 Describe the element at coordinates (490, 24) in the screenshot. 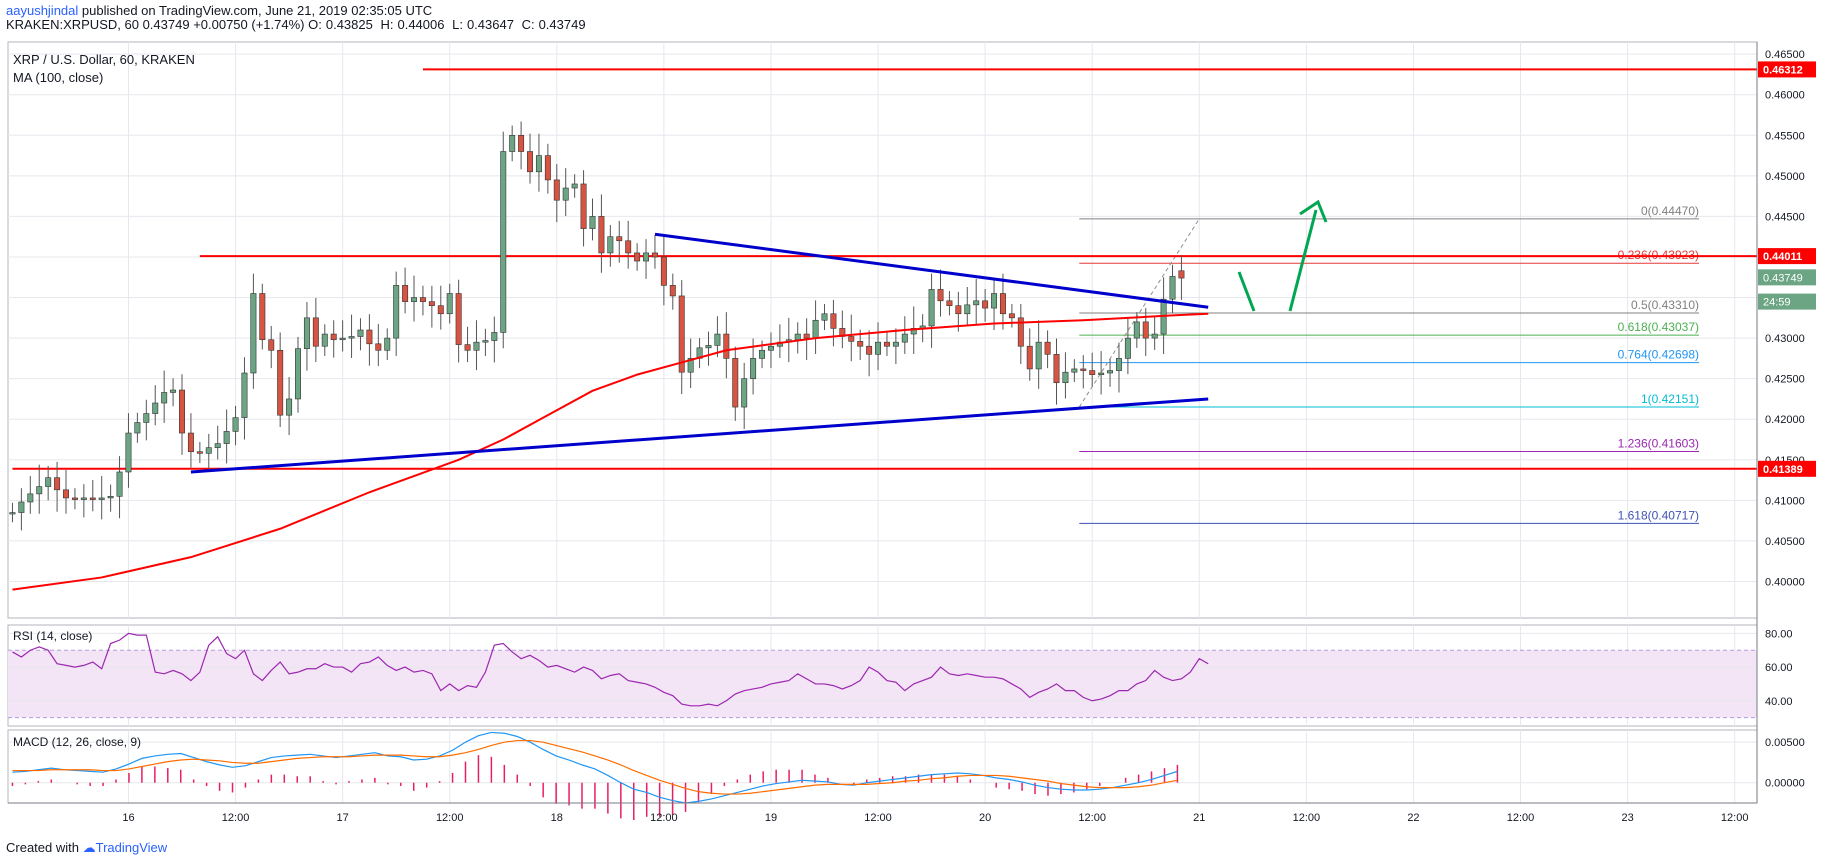

I see `low-value: 0.43647` at that location.